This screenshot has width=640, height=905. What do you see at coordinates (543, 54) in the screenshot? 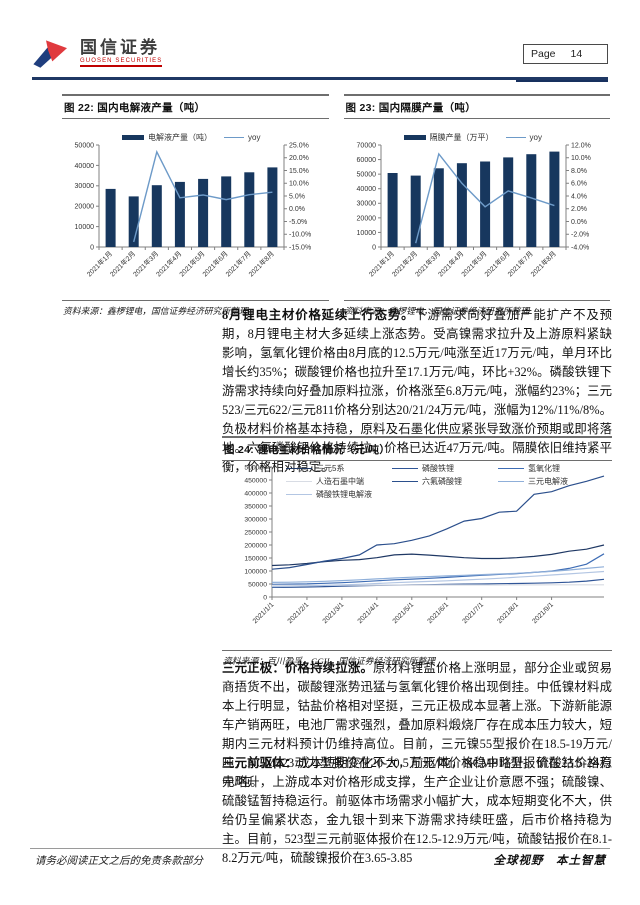
I see `page-label: Page` at bounding box center [543, 54].